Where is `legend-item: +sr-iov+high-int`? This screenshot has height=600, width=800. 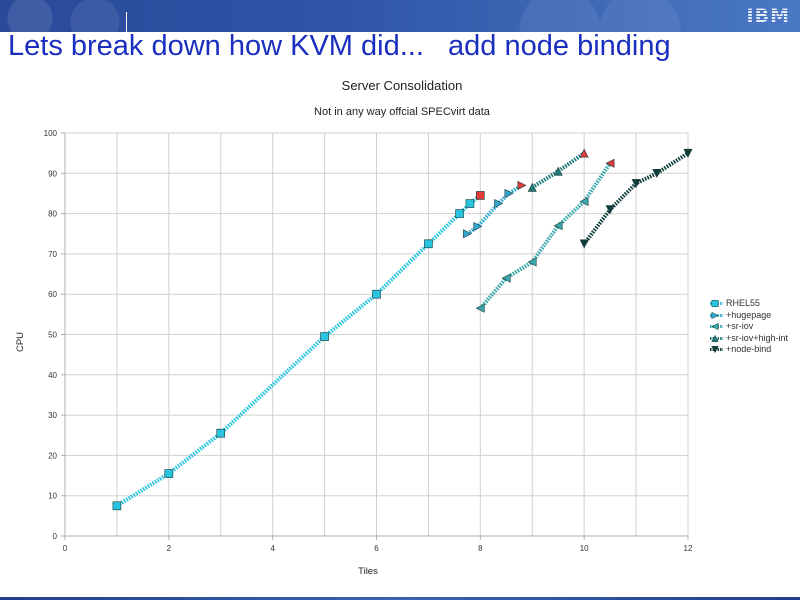 legend-item: +sr-iov+high-int is located at coordinates (749, 339).